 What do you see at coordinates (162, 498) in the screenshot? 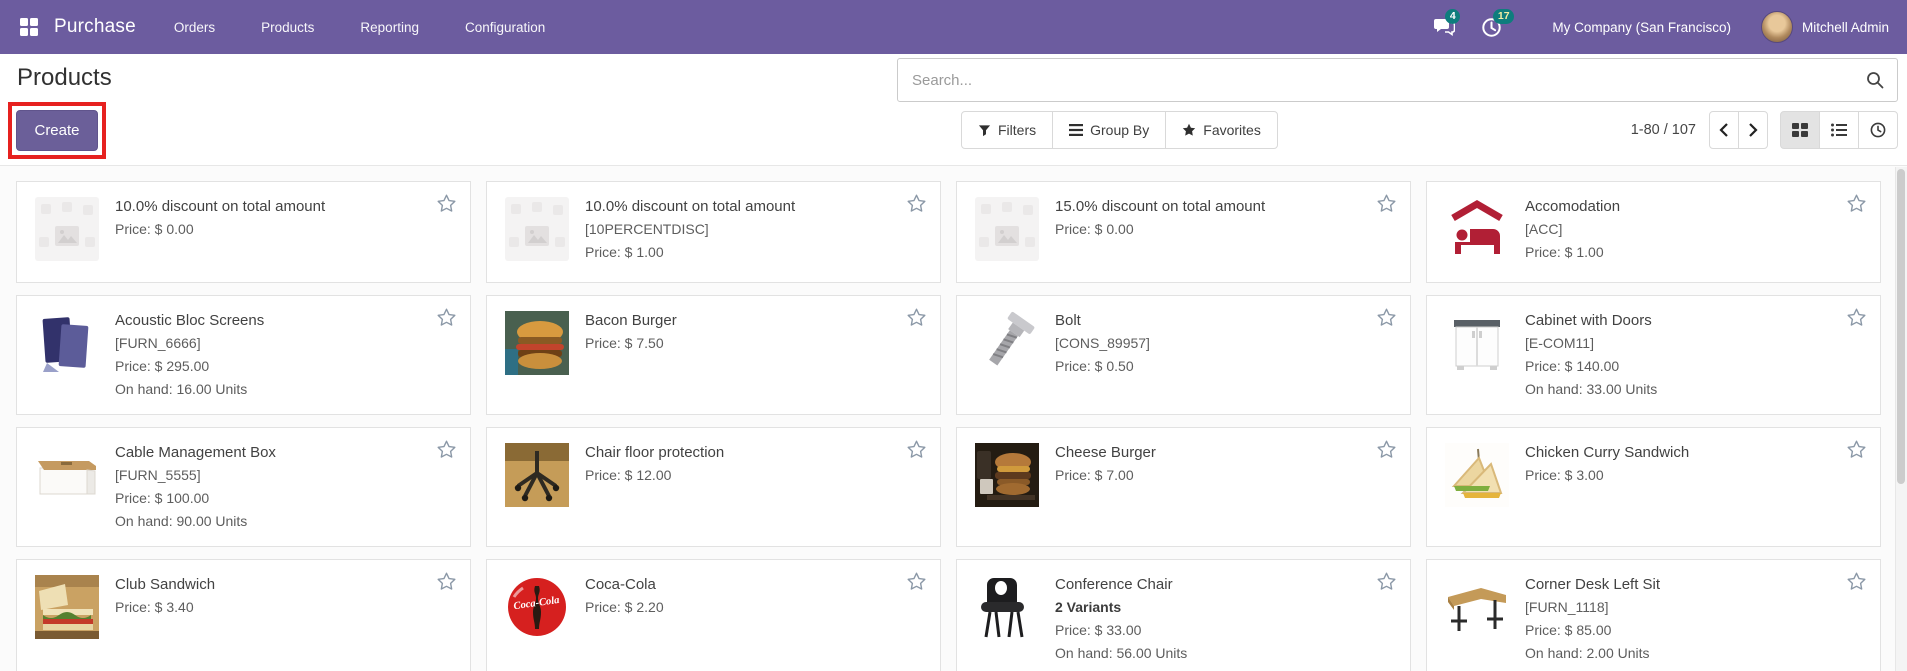
I see `product-price: Price: $ 100.00` at bounding box center [162, 498].